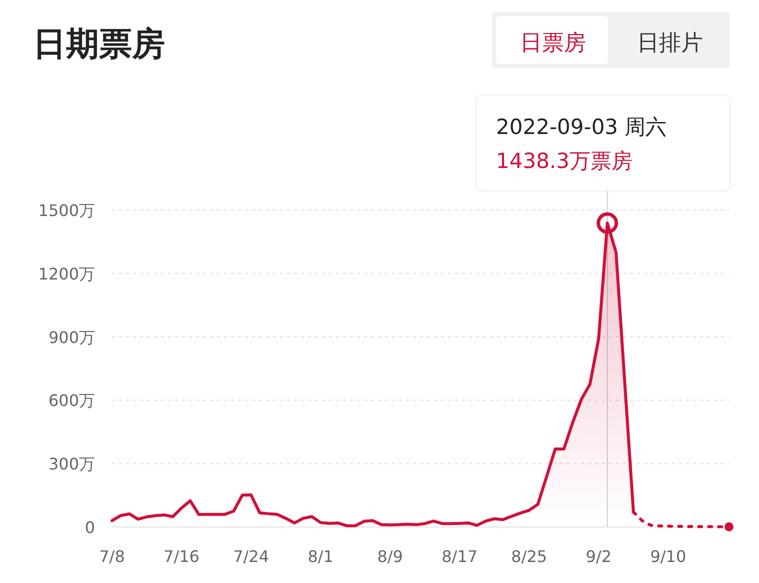 This screenshot has width=759, height=583. What do you see at coordinates (71, 464) in the screenshot?
I see `y-tick-label: 300万` at bounding box center [71, 464].